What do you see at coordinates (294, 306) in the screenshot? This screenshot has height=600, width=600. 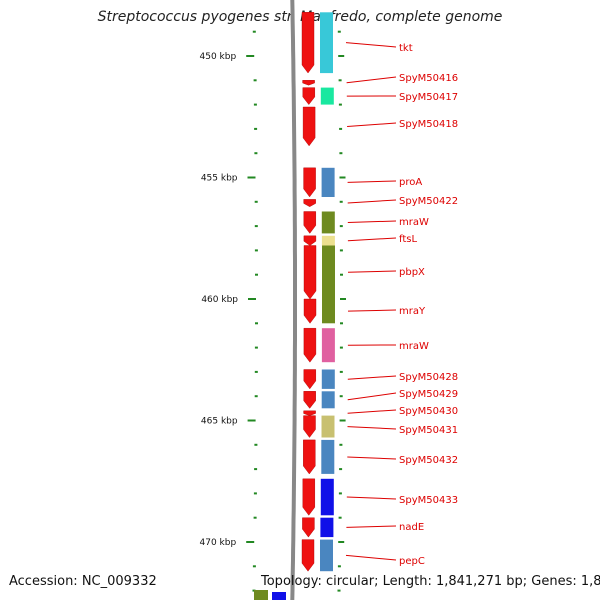 I see `gene-group` at bounding box center [294, 306].